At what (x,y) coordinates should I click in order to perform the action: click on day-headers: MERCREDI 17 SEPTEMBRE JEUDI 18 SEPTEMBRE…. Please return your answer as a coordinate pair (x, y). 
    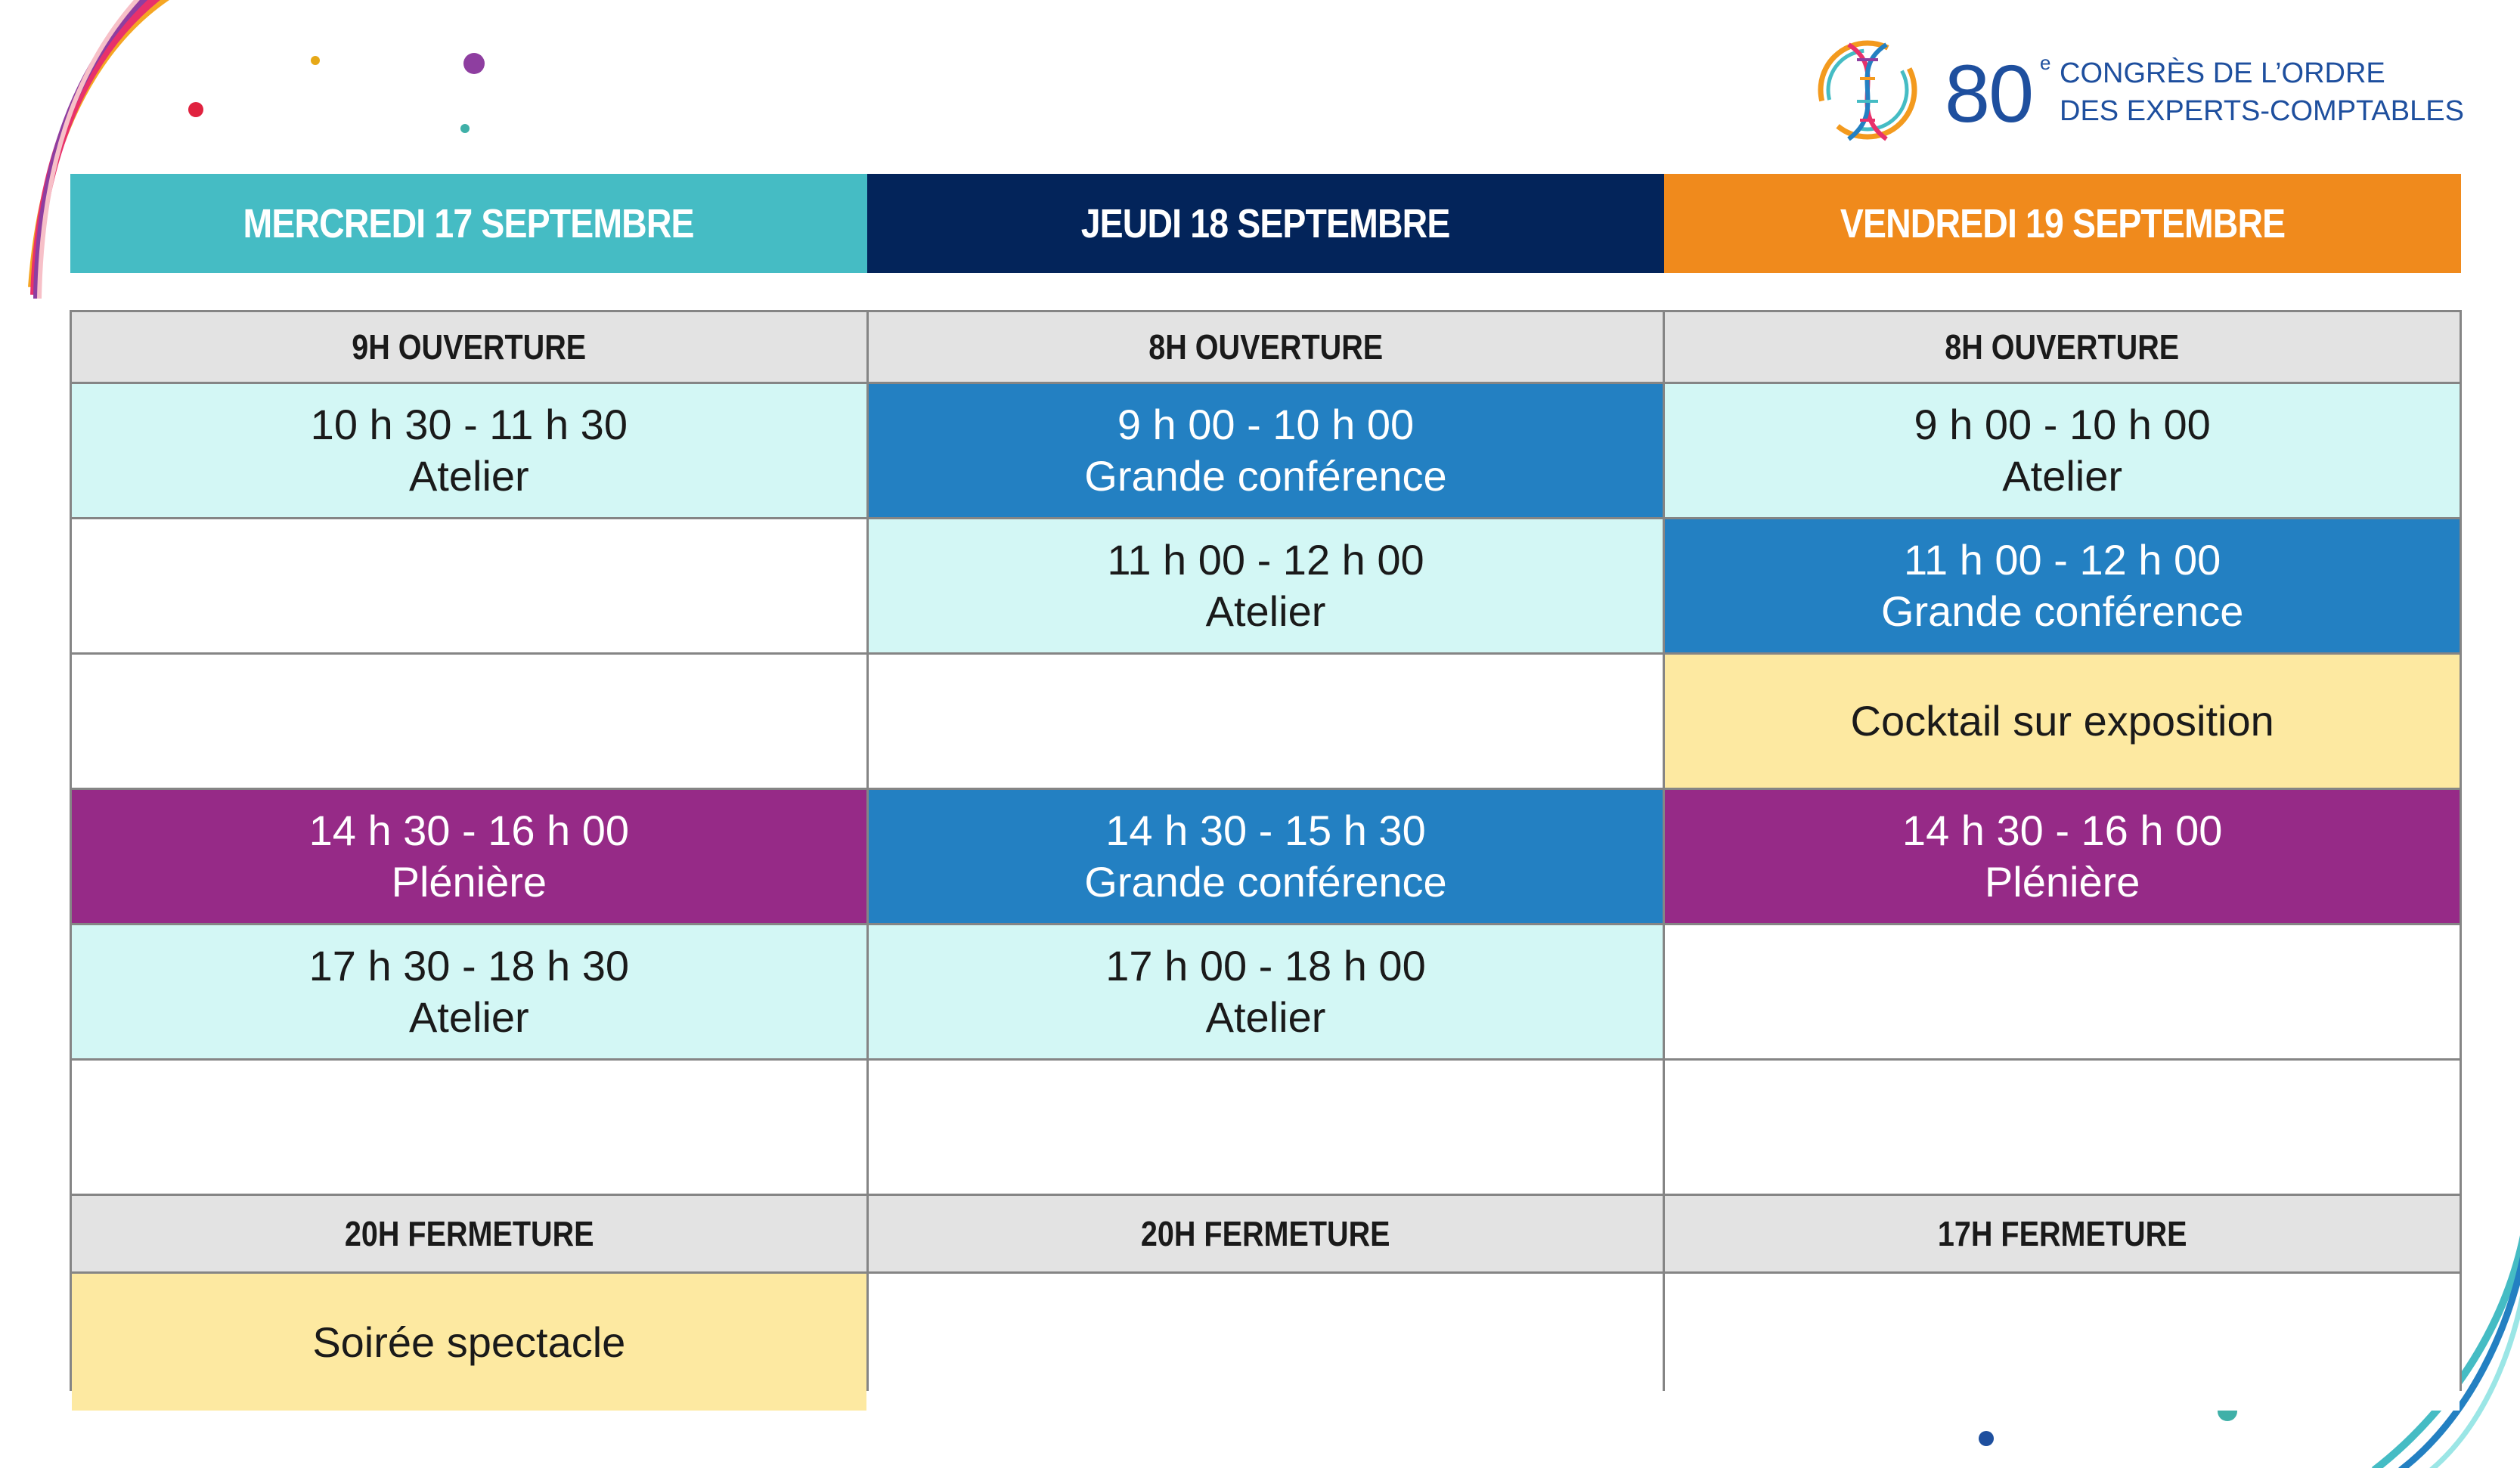
    Looking at the image, I should click on (1265, 223).